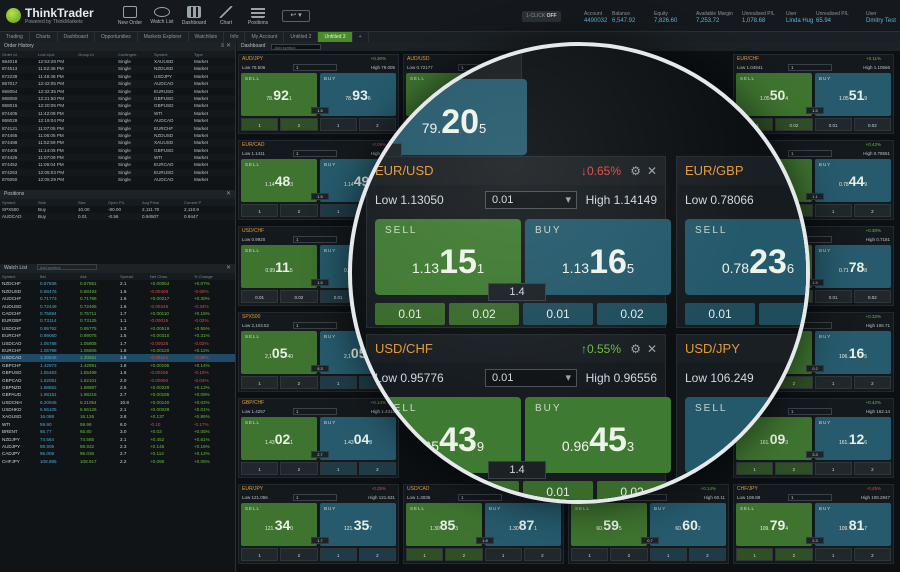 This screenshot has height=572, width=900. Describe the element at coordinates (117, 394) in the screenshot. I see `watchlist-row: GBPAUD 1.98191 1.98218 2.7 +0.00185 +0.09%` at that location.